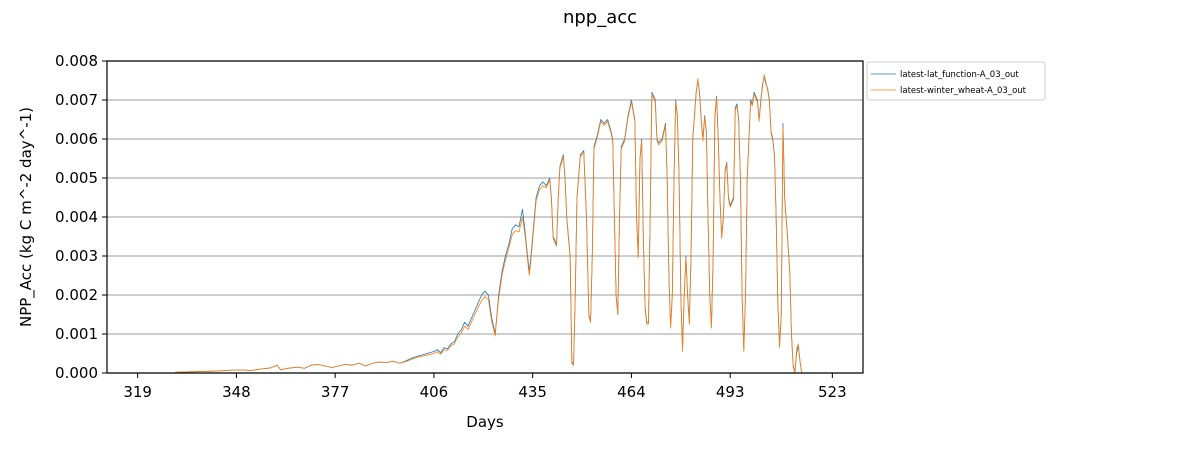  What do you see at coordinates (76, 61) in the screenshot?
I see `y-tick-label: 0.008` at bounding box center [76, 61].